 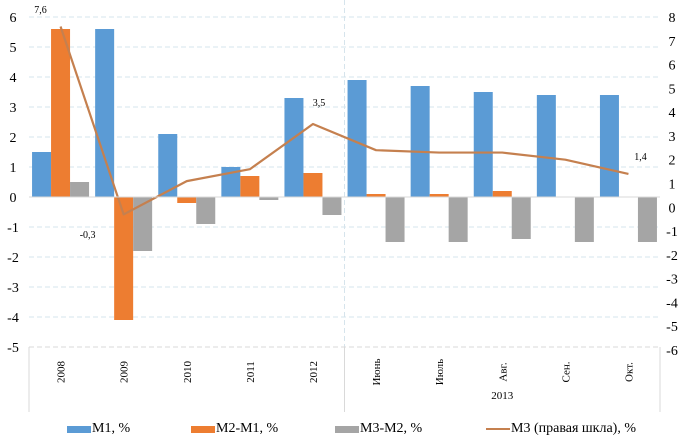 What do you see at coordinates (672, 280) in the screenshot?
I see `y-right-tick: -3` at bounding box center [672, 280].